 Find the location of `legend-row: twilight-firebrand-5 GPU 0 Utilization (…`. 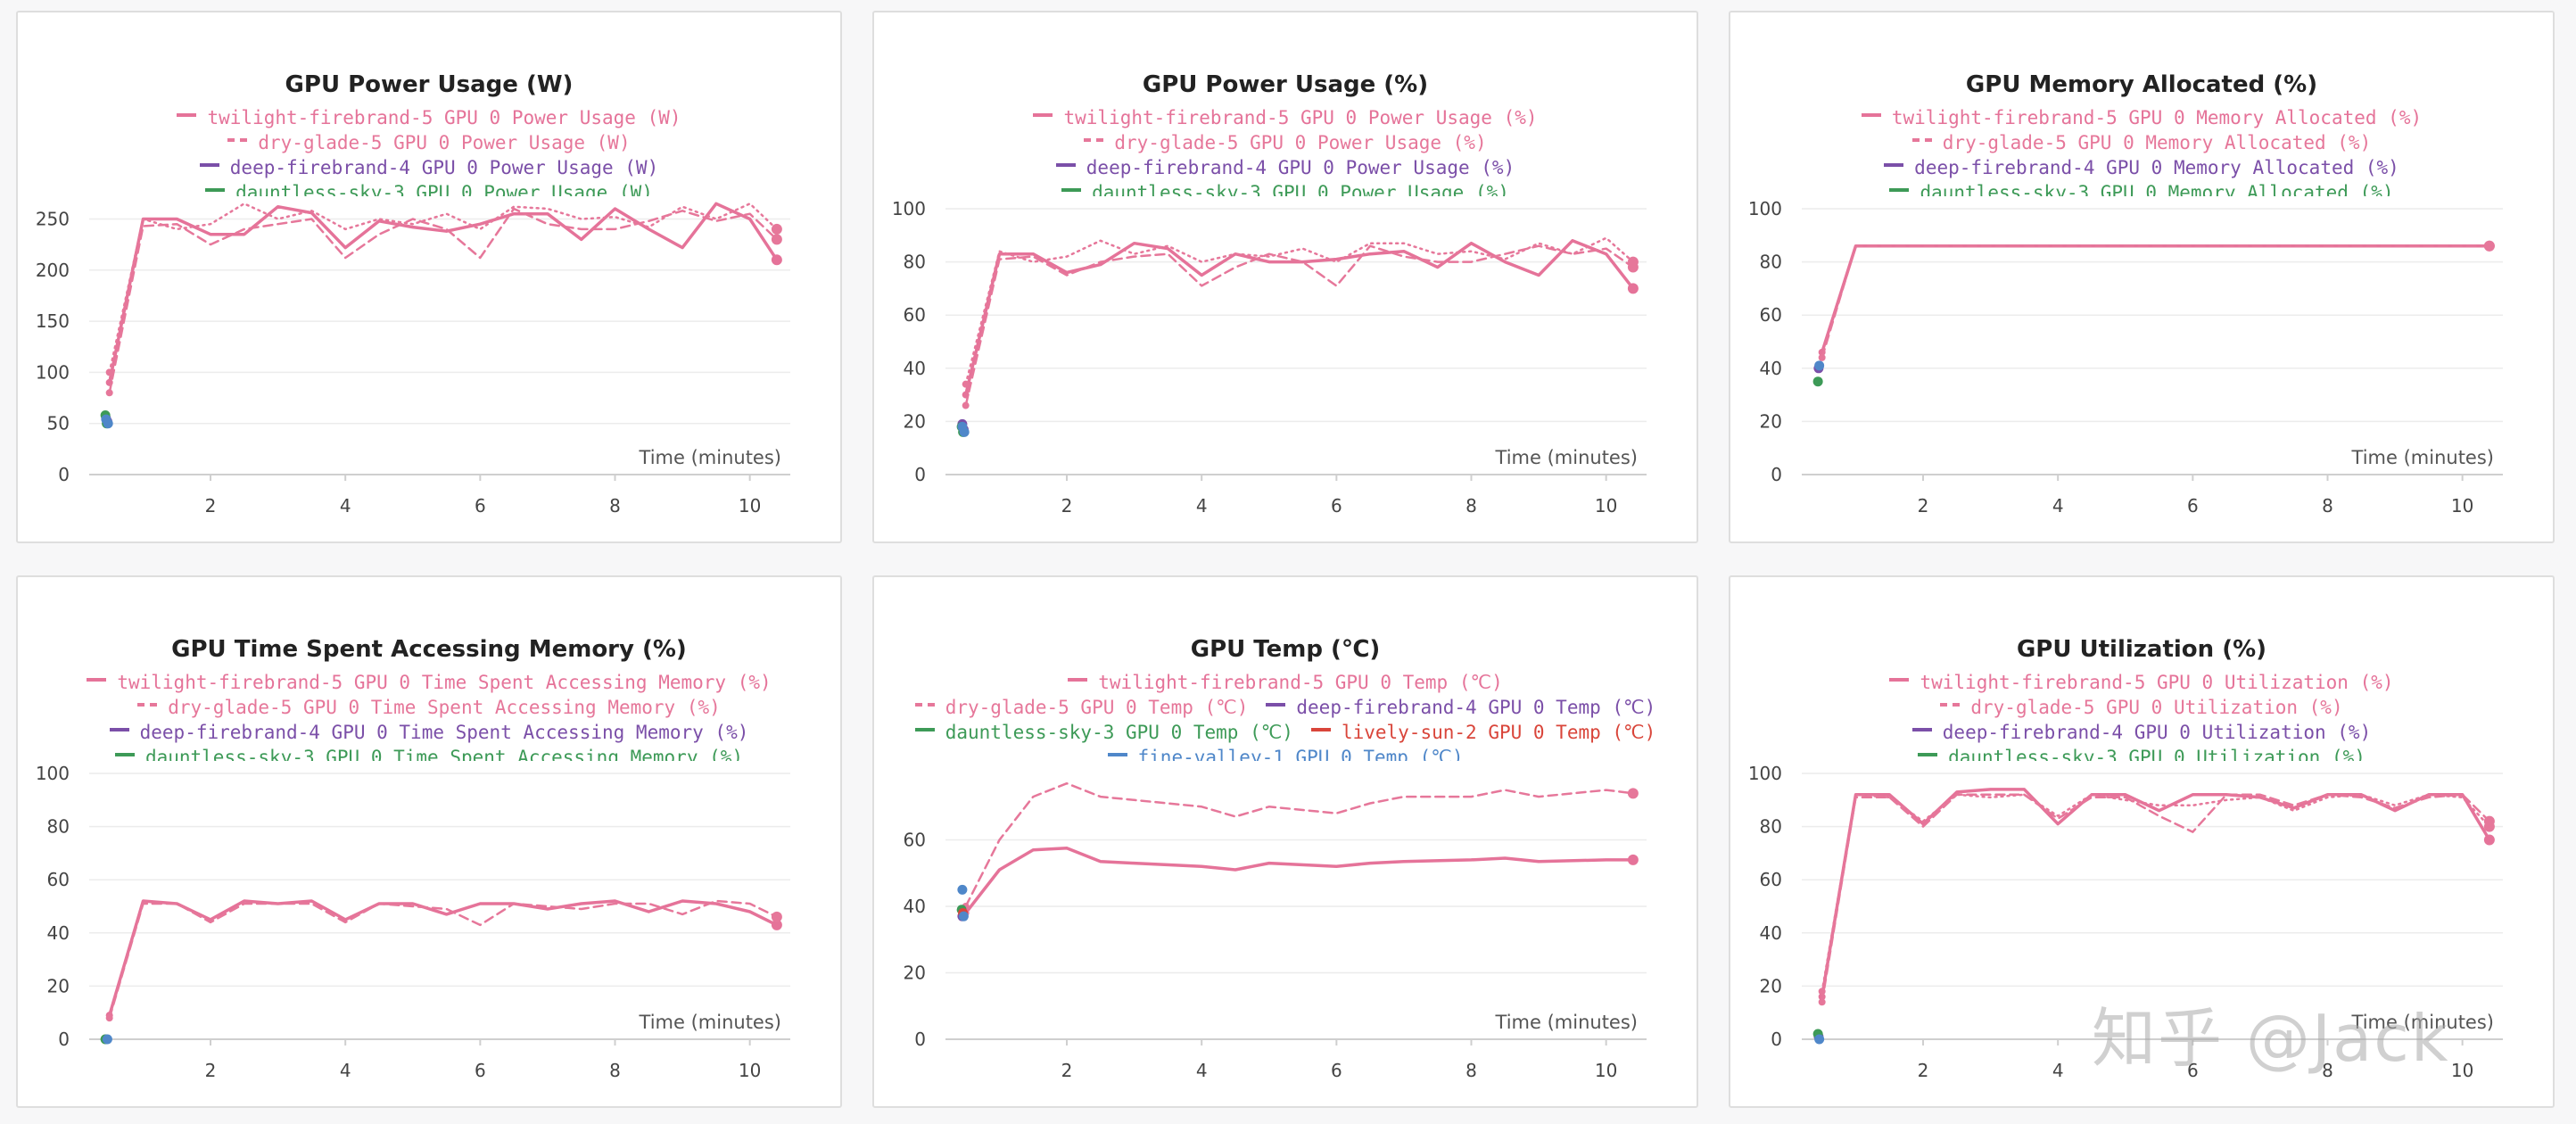

legend-row: twilight-firebrand-5 GPU 0 Utilization (… is located at coordinates (2141, 683).